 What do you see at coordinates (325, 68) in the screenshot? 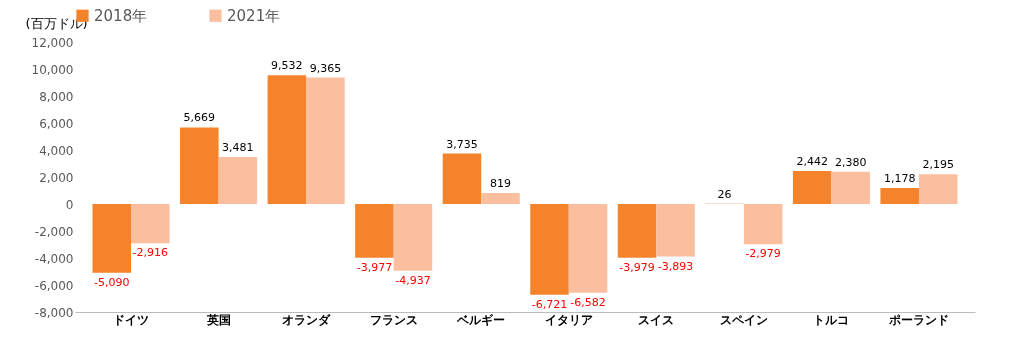
I see `data-label: 9,365` at bounding box center [325, 68].